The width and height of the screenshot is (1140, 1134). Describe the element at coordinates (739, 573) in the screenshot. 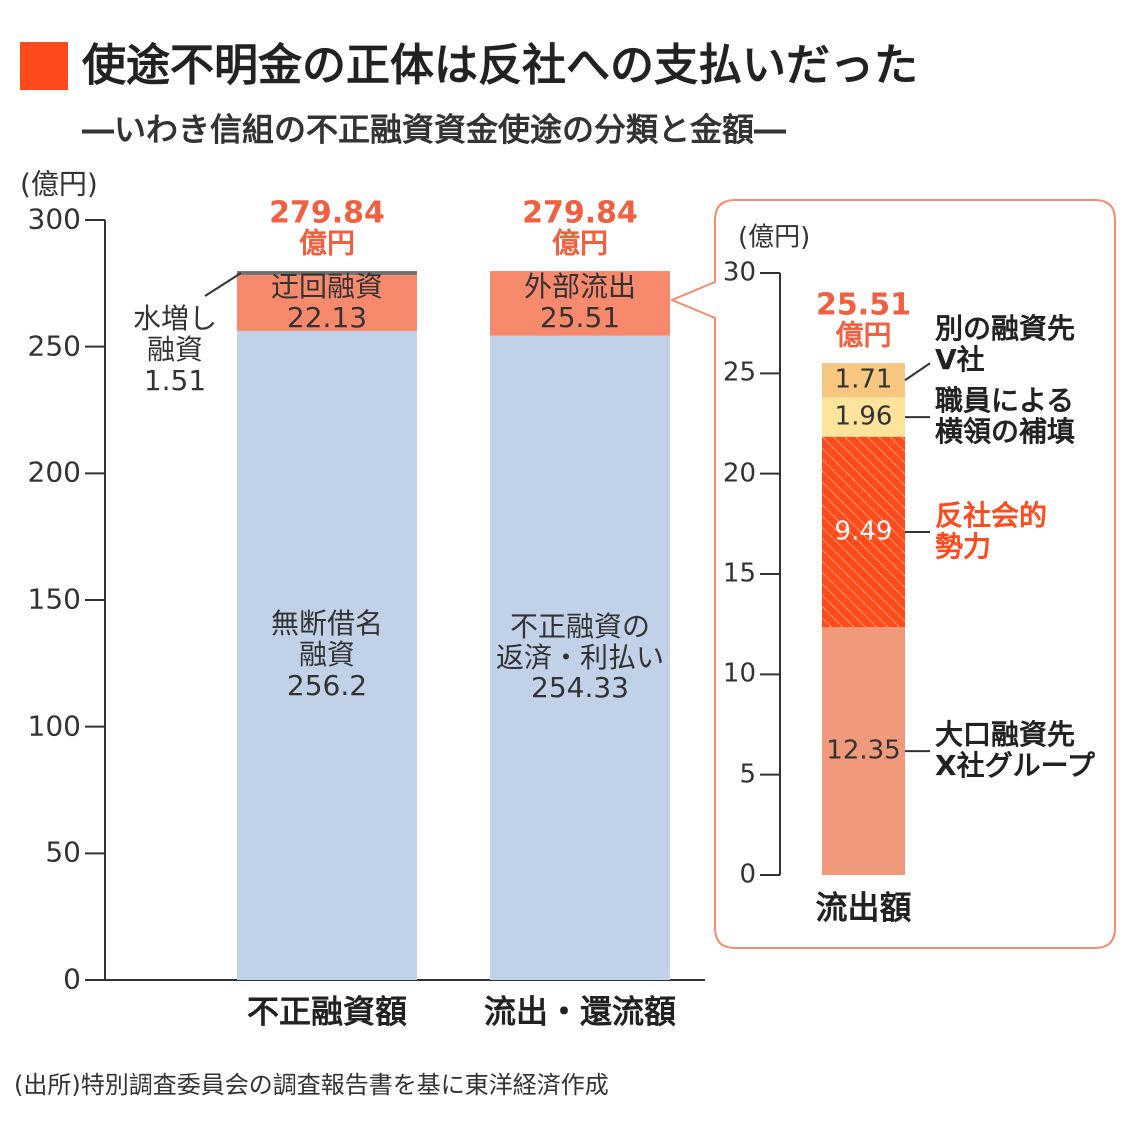

I see `y-tick-label: 15` at that location.